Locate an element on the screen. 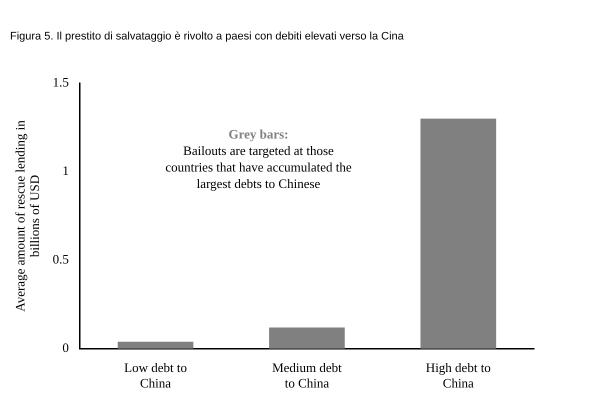 The height and width of the screenshot is (412, 604). y-axis-title: Average amount of rescue lending in billions of USD is located at coordinates (27, 216).